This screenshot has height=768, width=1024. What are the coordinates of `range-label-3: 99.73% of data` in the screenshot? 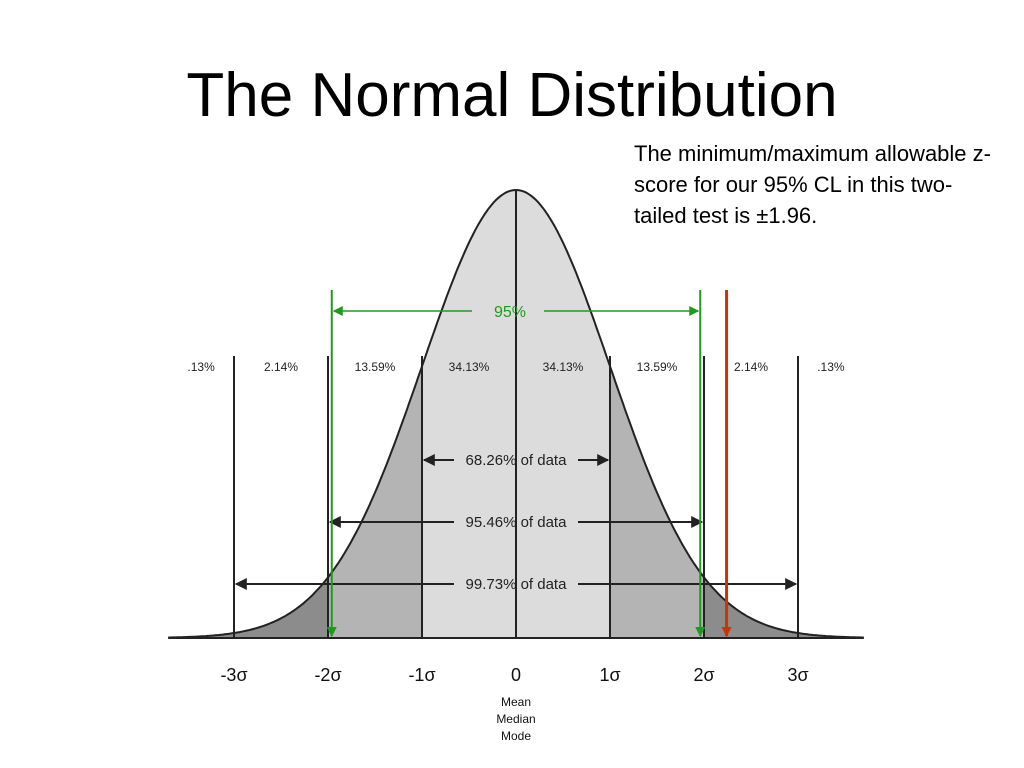 It's located at (517, 584).